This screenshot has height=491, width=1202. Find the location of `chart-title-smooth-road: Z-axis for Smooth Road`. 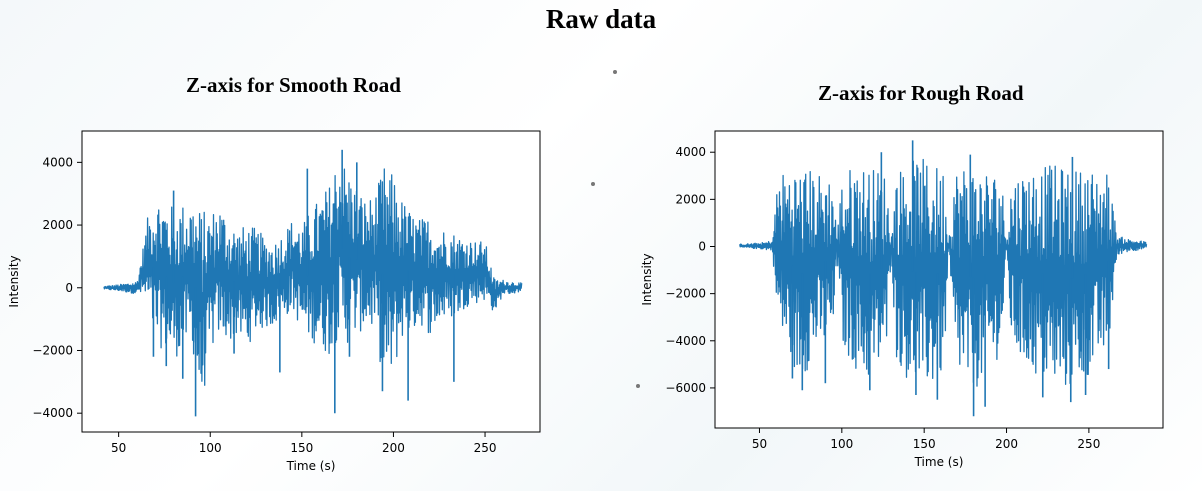

chart-title-smooth-road: Z-axis for Smooth Road is located at coordinates (293, 85).